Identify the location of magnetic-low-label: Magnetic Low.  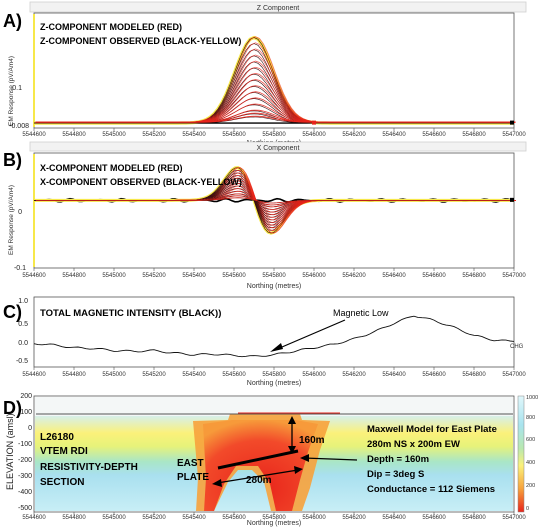
(361, 313).